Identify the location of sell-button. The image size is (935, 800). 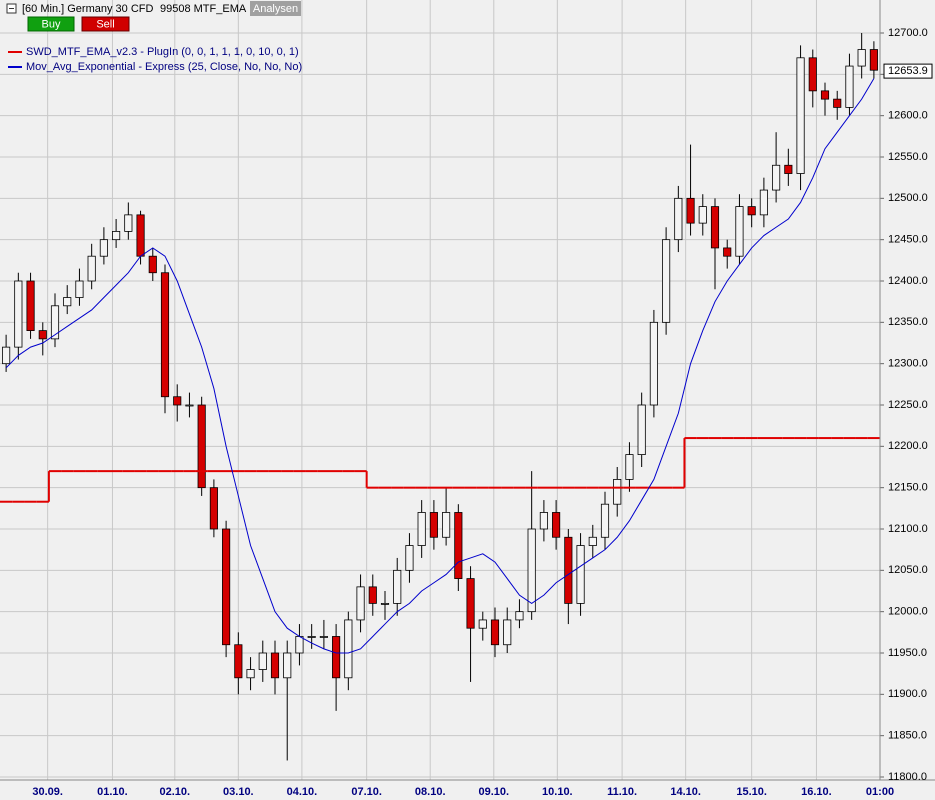
(105, 24).